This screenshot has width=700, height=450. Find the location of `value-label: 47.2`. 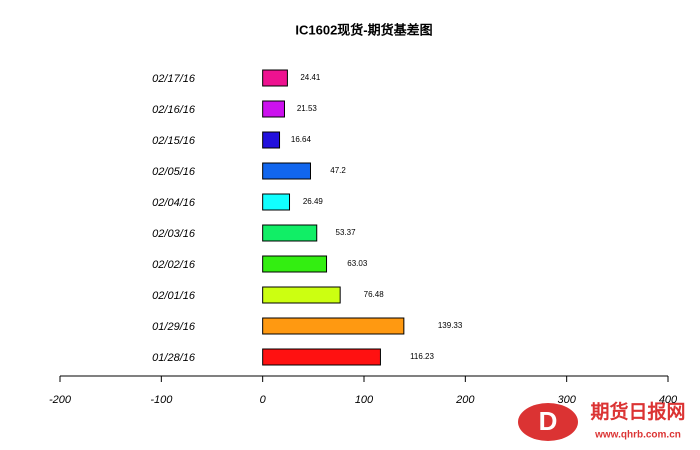

value-label: 47.2 is located at coordinates (338, 170).